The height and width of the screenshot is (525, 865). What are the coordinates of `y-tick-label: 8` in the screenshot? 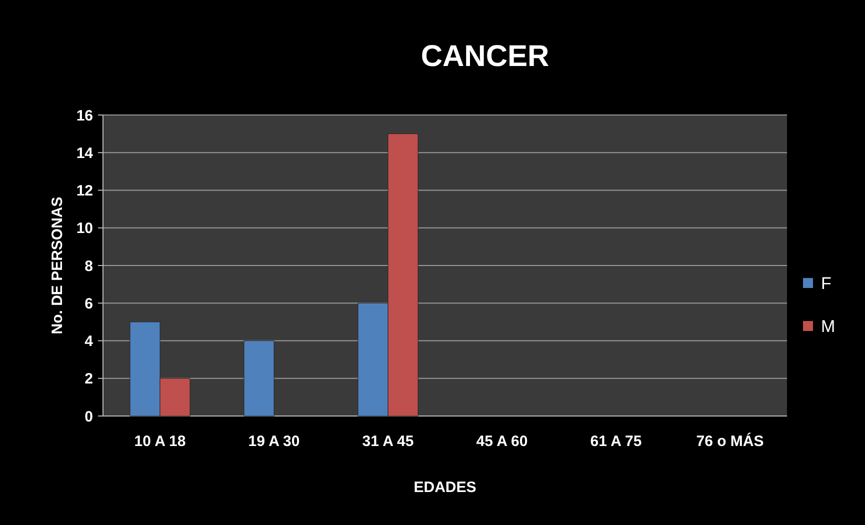 It's located at (88, 266).